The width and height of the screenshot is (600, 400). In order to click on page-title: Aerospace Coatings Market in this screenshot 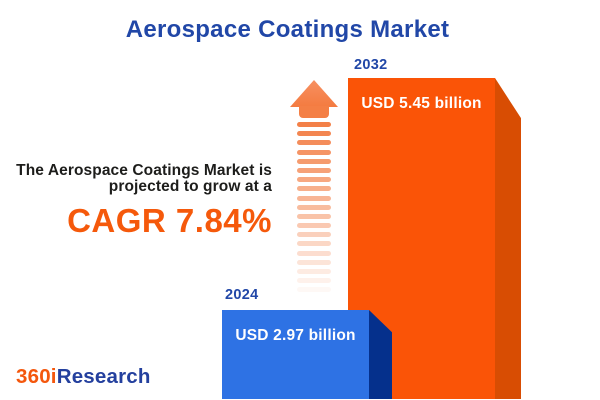, I will do `click(287, 29)`.